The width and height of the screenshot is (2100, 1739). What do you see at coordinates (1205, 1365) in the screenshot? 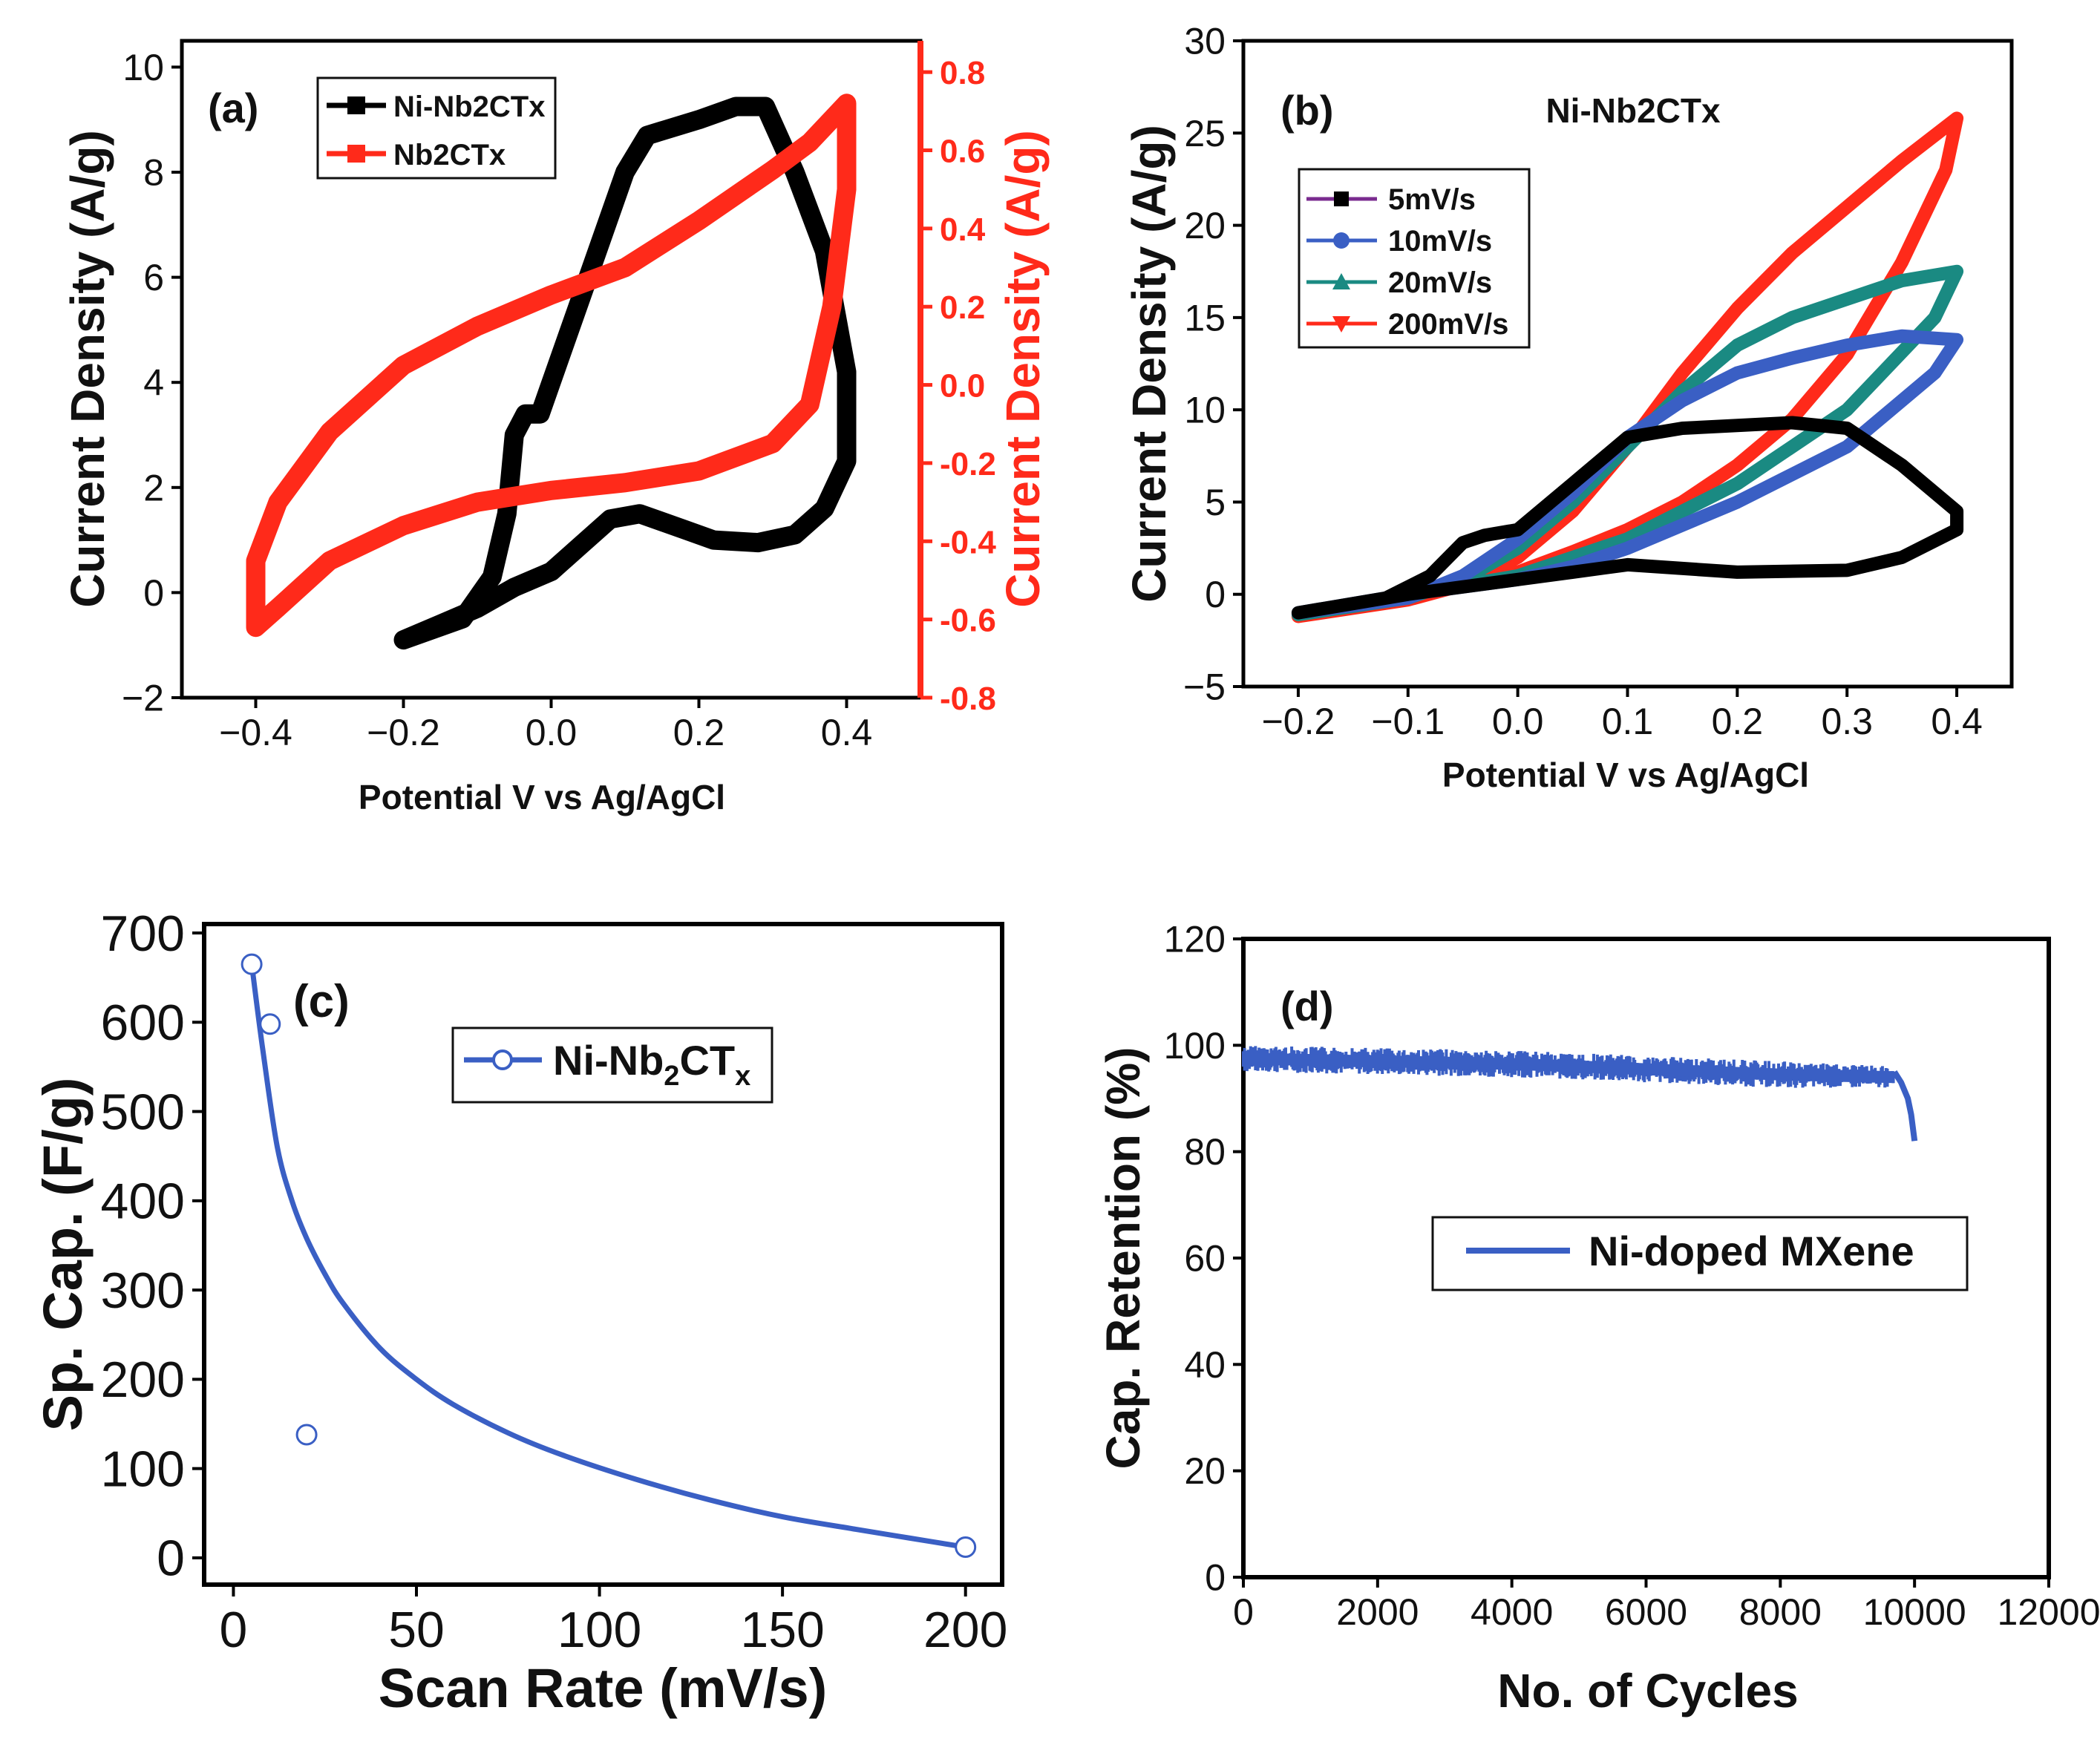
I see `y-tick-label: 40` at bounding box center [1205, 1365].